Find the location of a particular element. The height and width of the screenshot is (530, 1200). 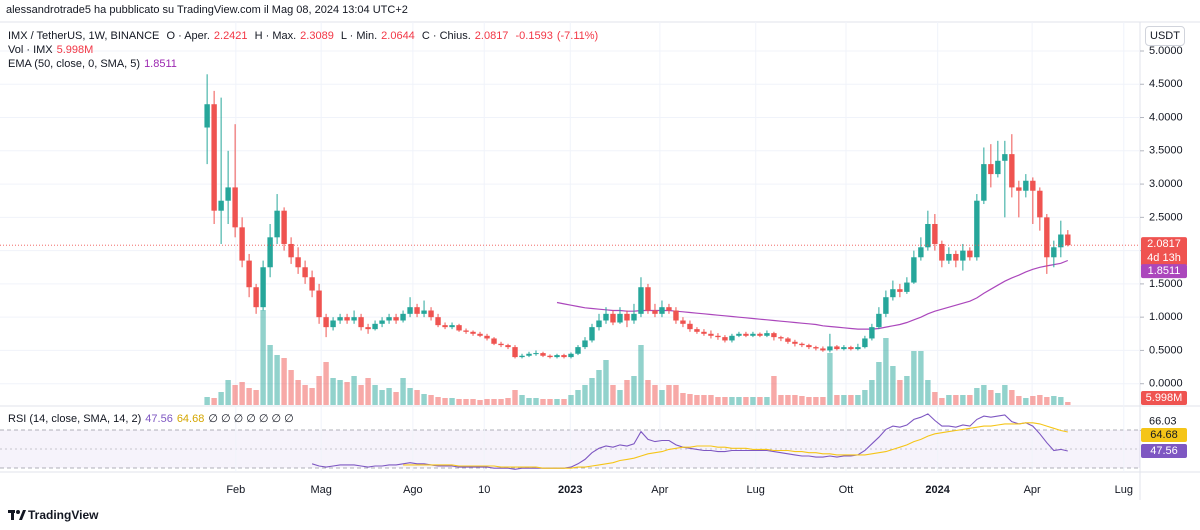

rsi-tick-label: 66.03 is located at coordinates (1163, 421).